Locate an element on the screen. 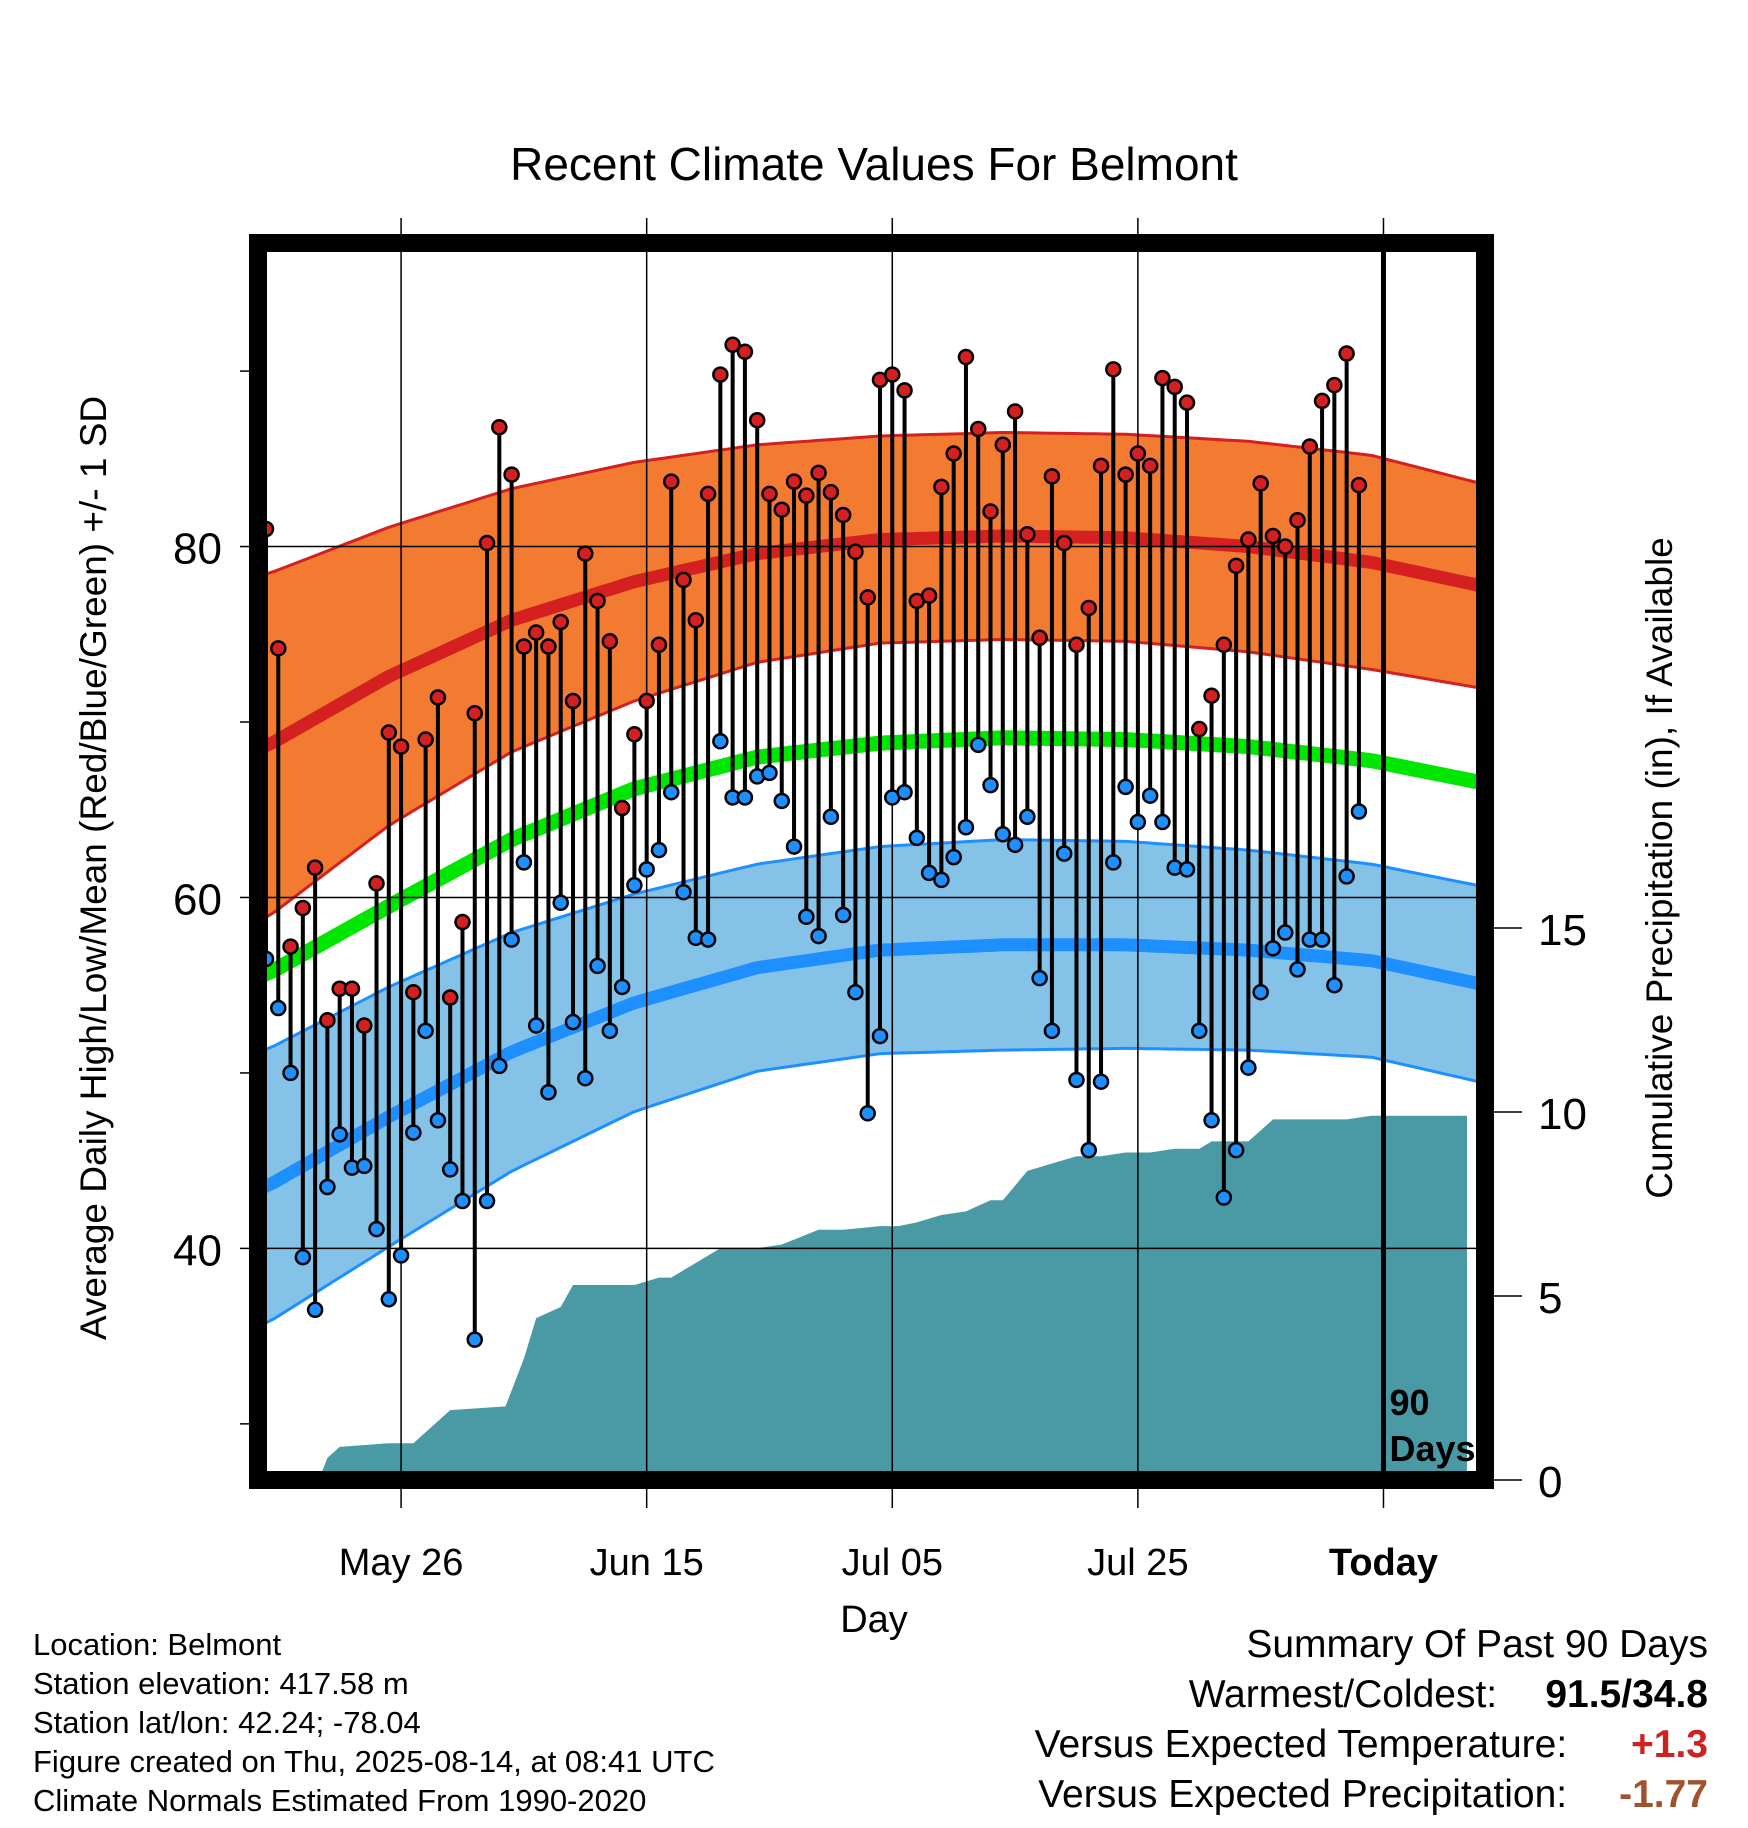  station-location: Location: Belmont is located at coordinates (157, 1644).